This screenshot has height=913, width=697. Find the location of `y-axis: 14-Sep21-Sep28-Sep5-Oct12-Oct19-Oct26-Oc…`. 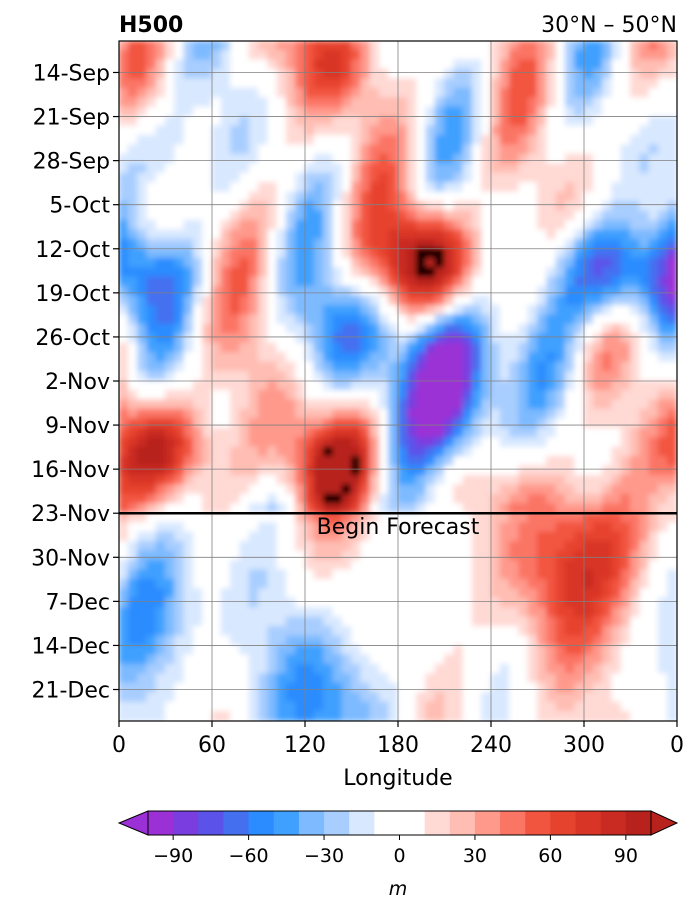

y-axis: 14-Sep21-Sep28-Sep5-Oct12-Oct19-Oct26-Oc… is located at coordinates (75, 382).